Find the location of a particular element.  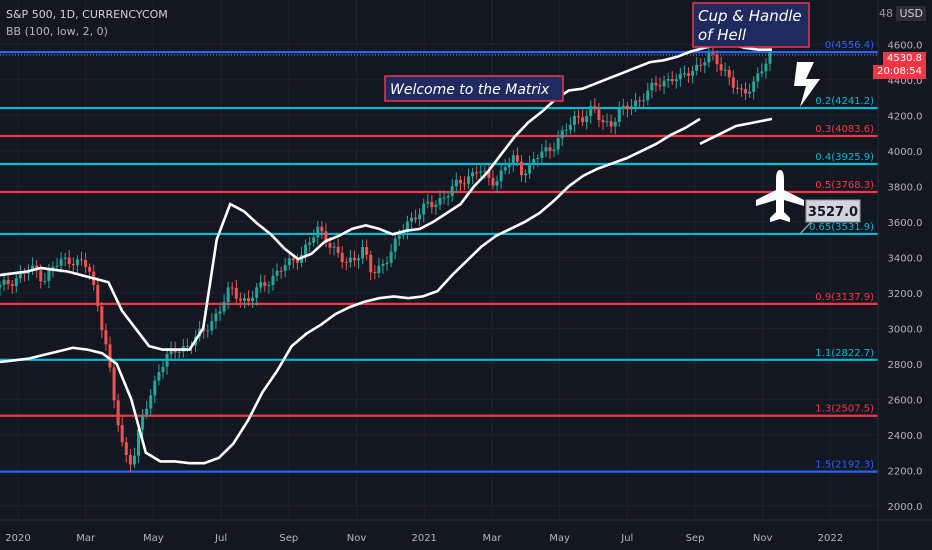

currency-label: USD is located at coordinates (911, 13).